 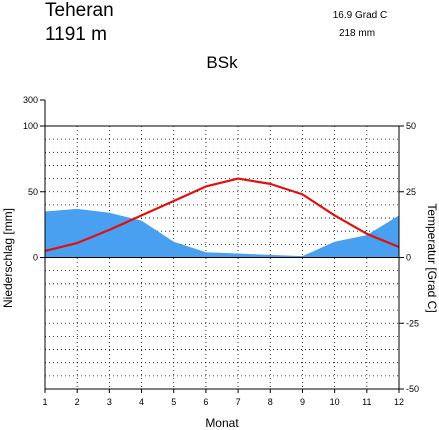 I want to click on left-axis-tick-label: 100, so click(x=30, y=126).